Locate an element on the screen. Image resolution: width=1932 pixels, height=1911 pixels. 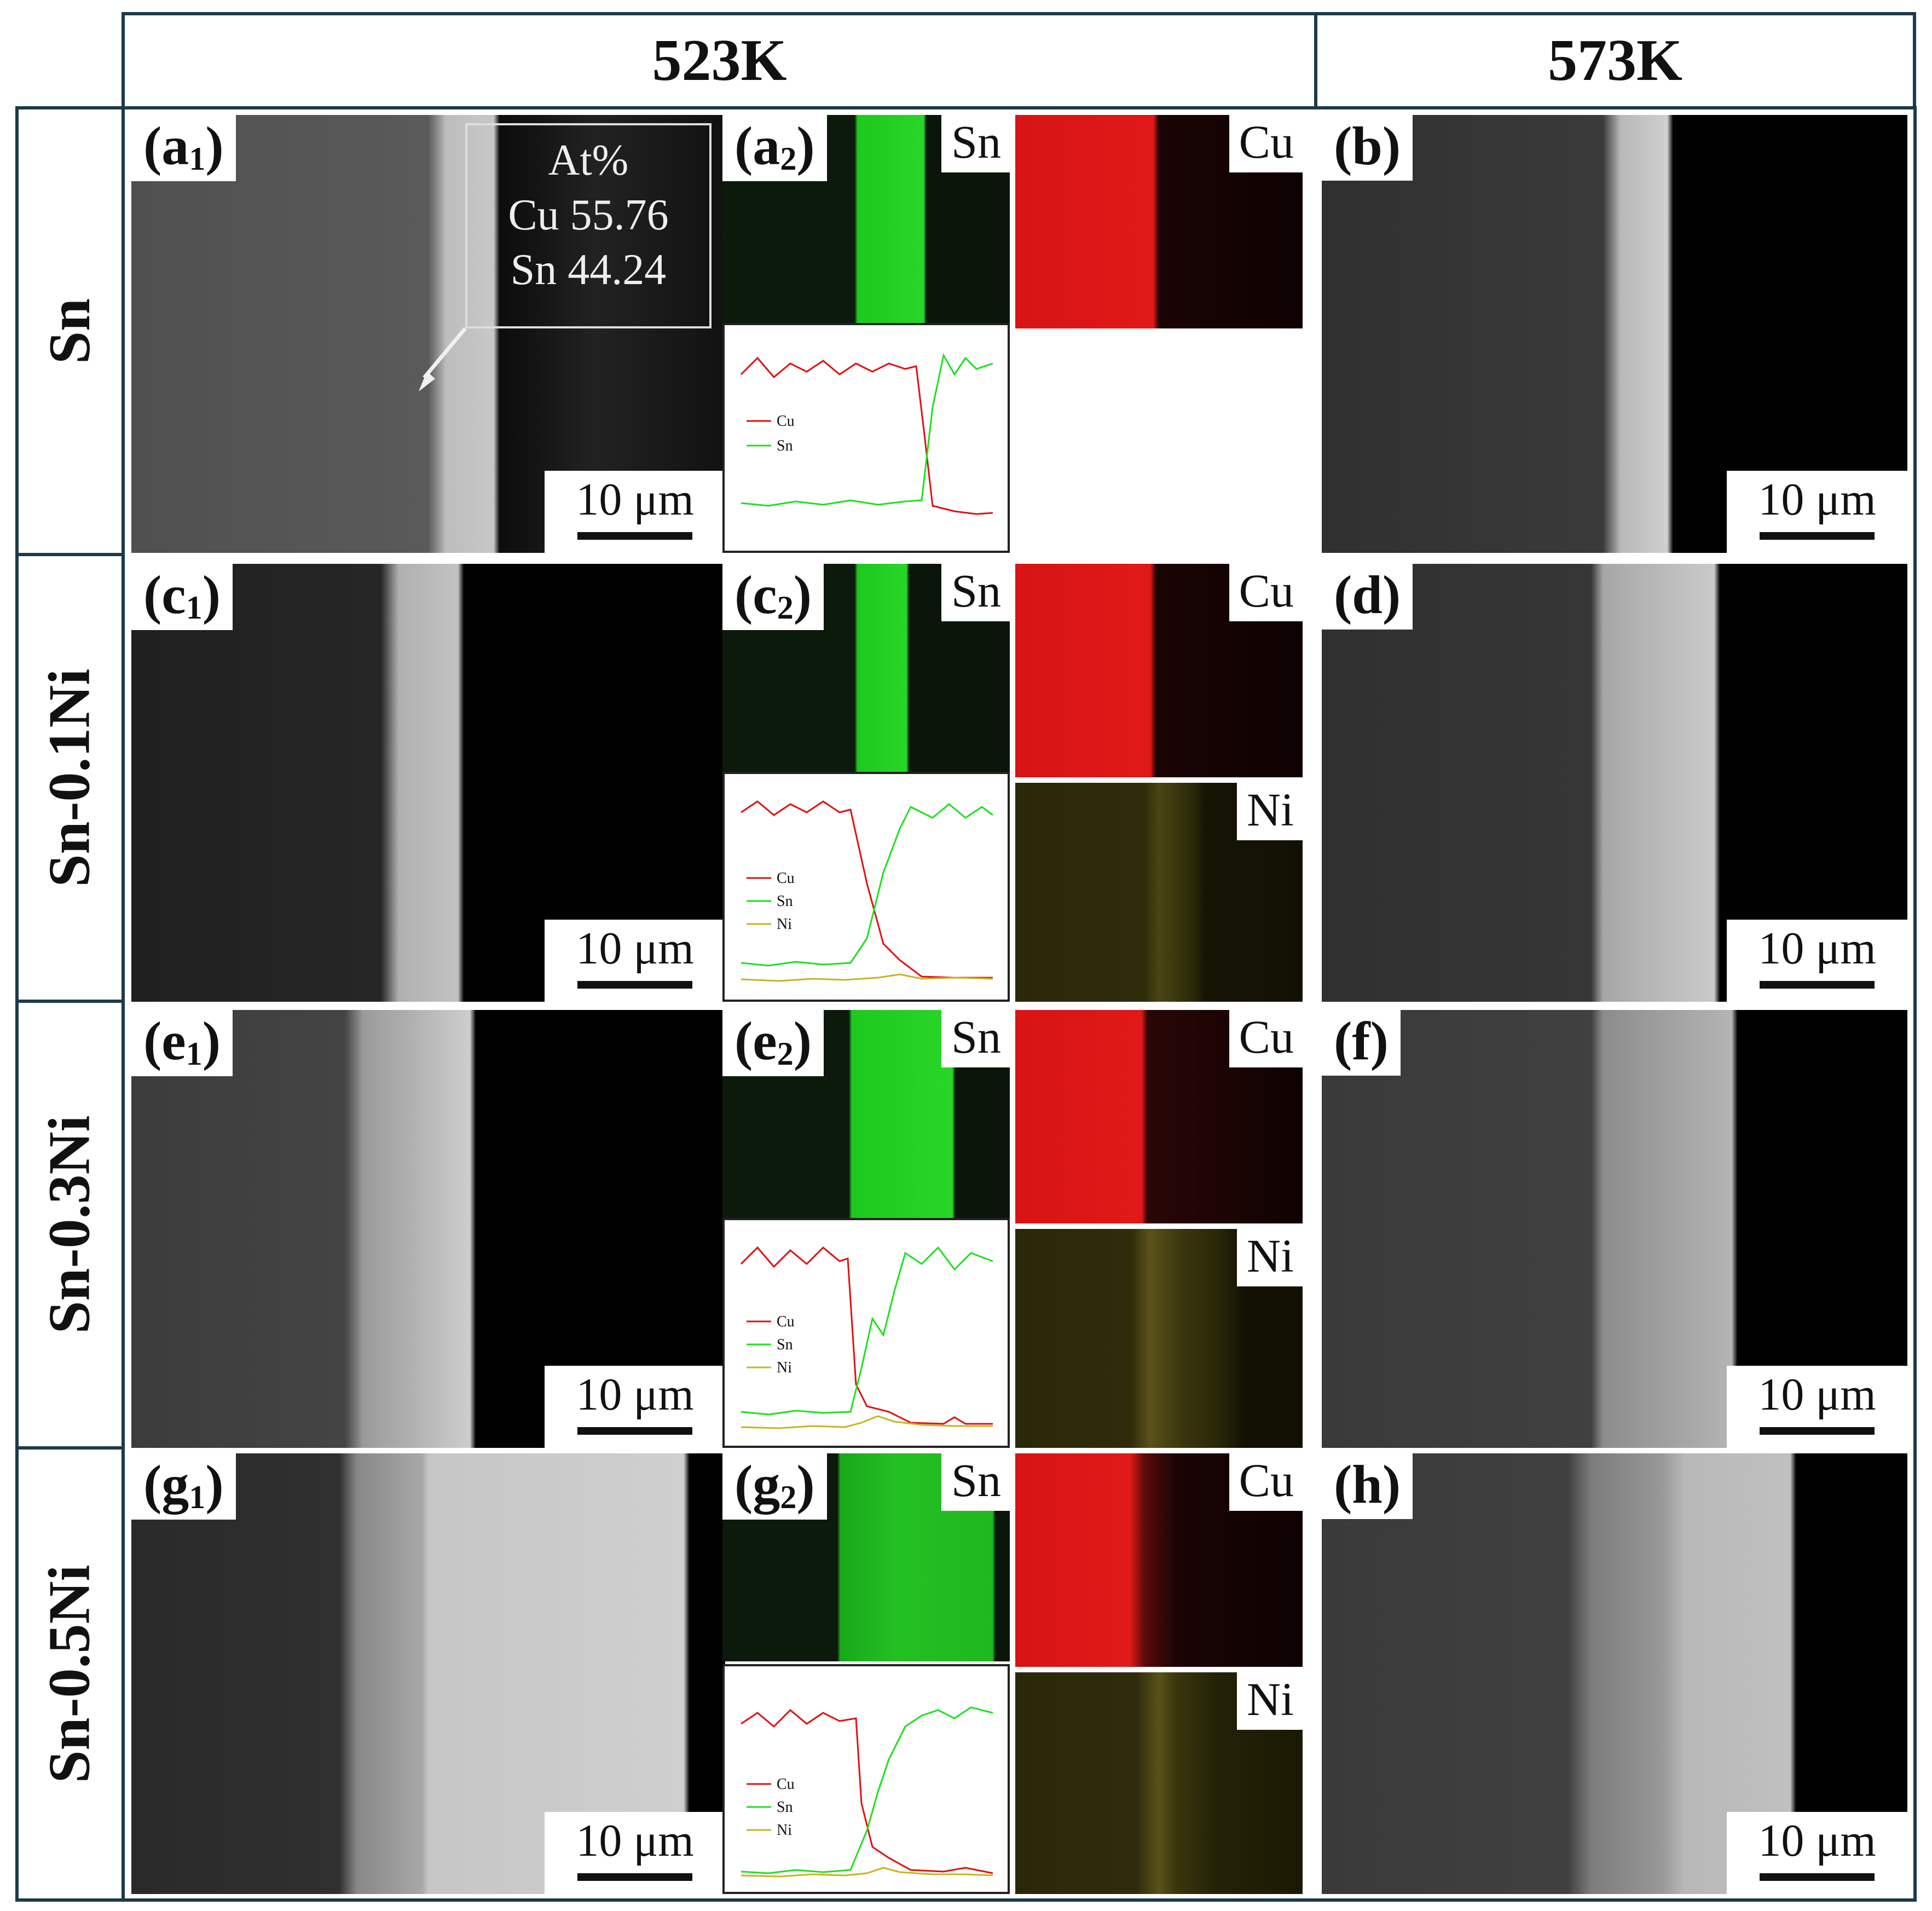
header-523k-text: 523K is located at coordinates (719, 61).